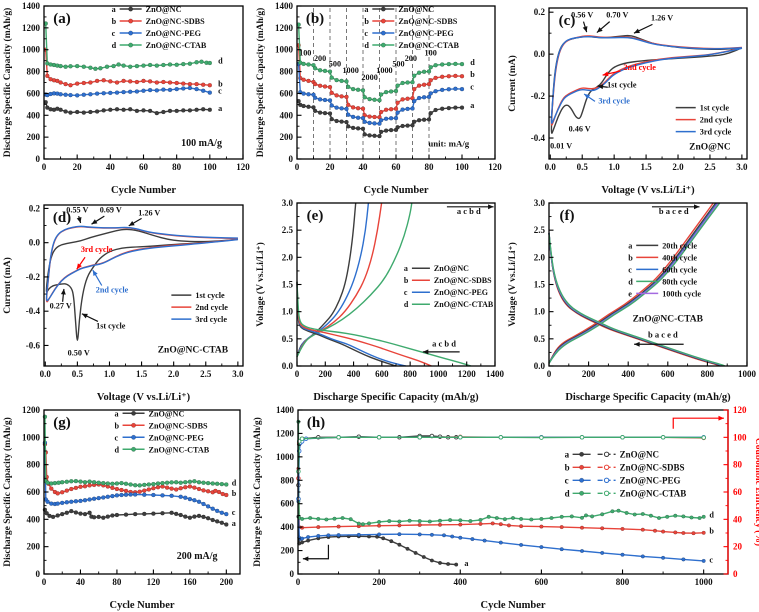 The image size is (759, 612). What do you see at coordinates (679, 257) in the screenshot?
I see `legend-label: 40th cycle` at bounding box center [679, 257].